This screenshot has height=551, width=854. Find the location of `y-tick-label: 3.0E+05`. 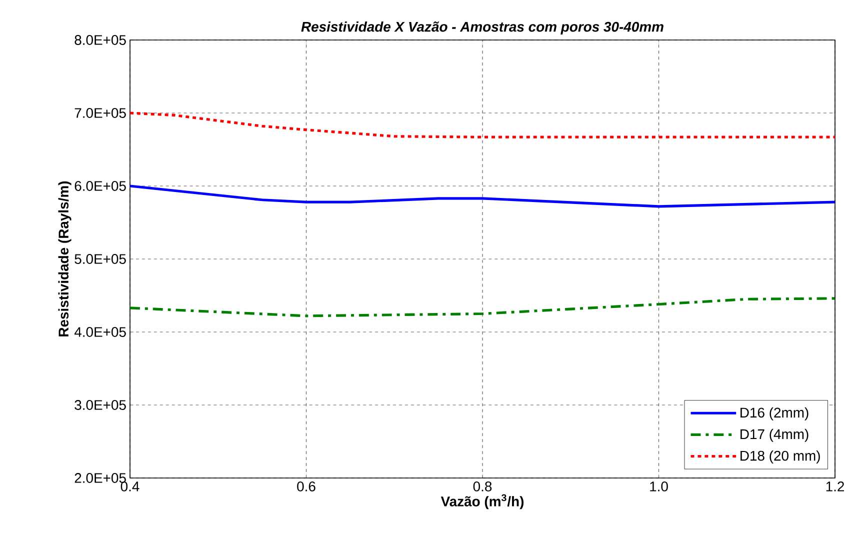

y-tick-label: 3.0E+05 is located at coordinates (100, 405).